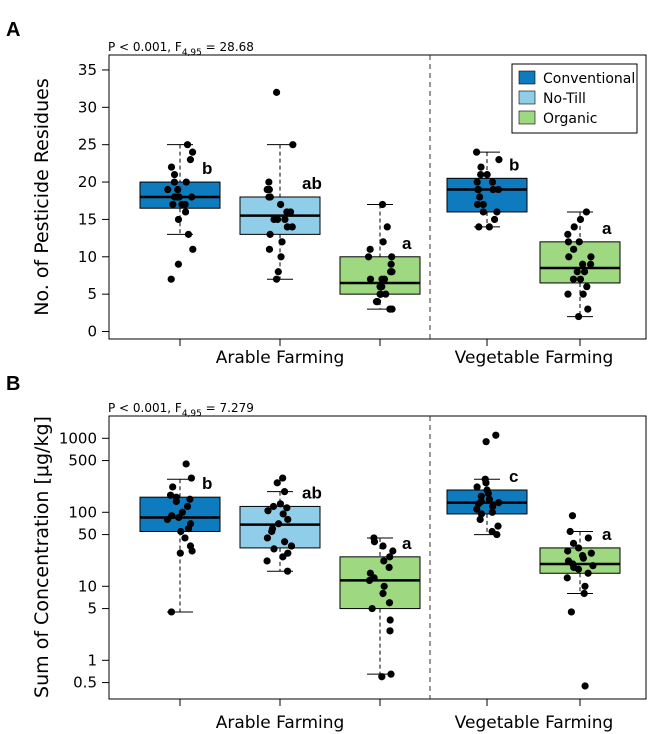 Image resolution: width=649 pixels, height=734 pixels. I want to click on legend-swatch-organic, so click(527, 117).